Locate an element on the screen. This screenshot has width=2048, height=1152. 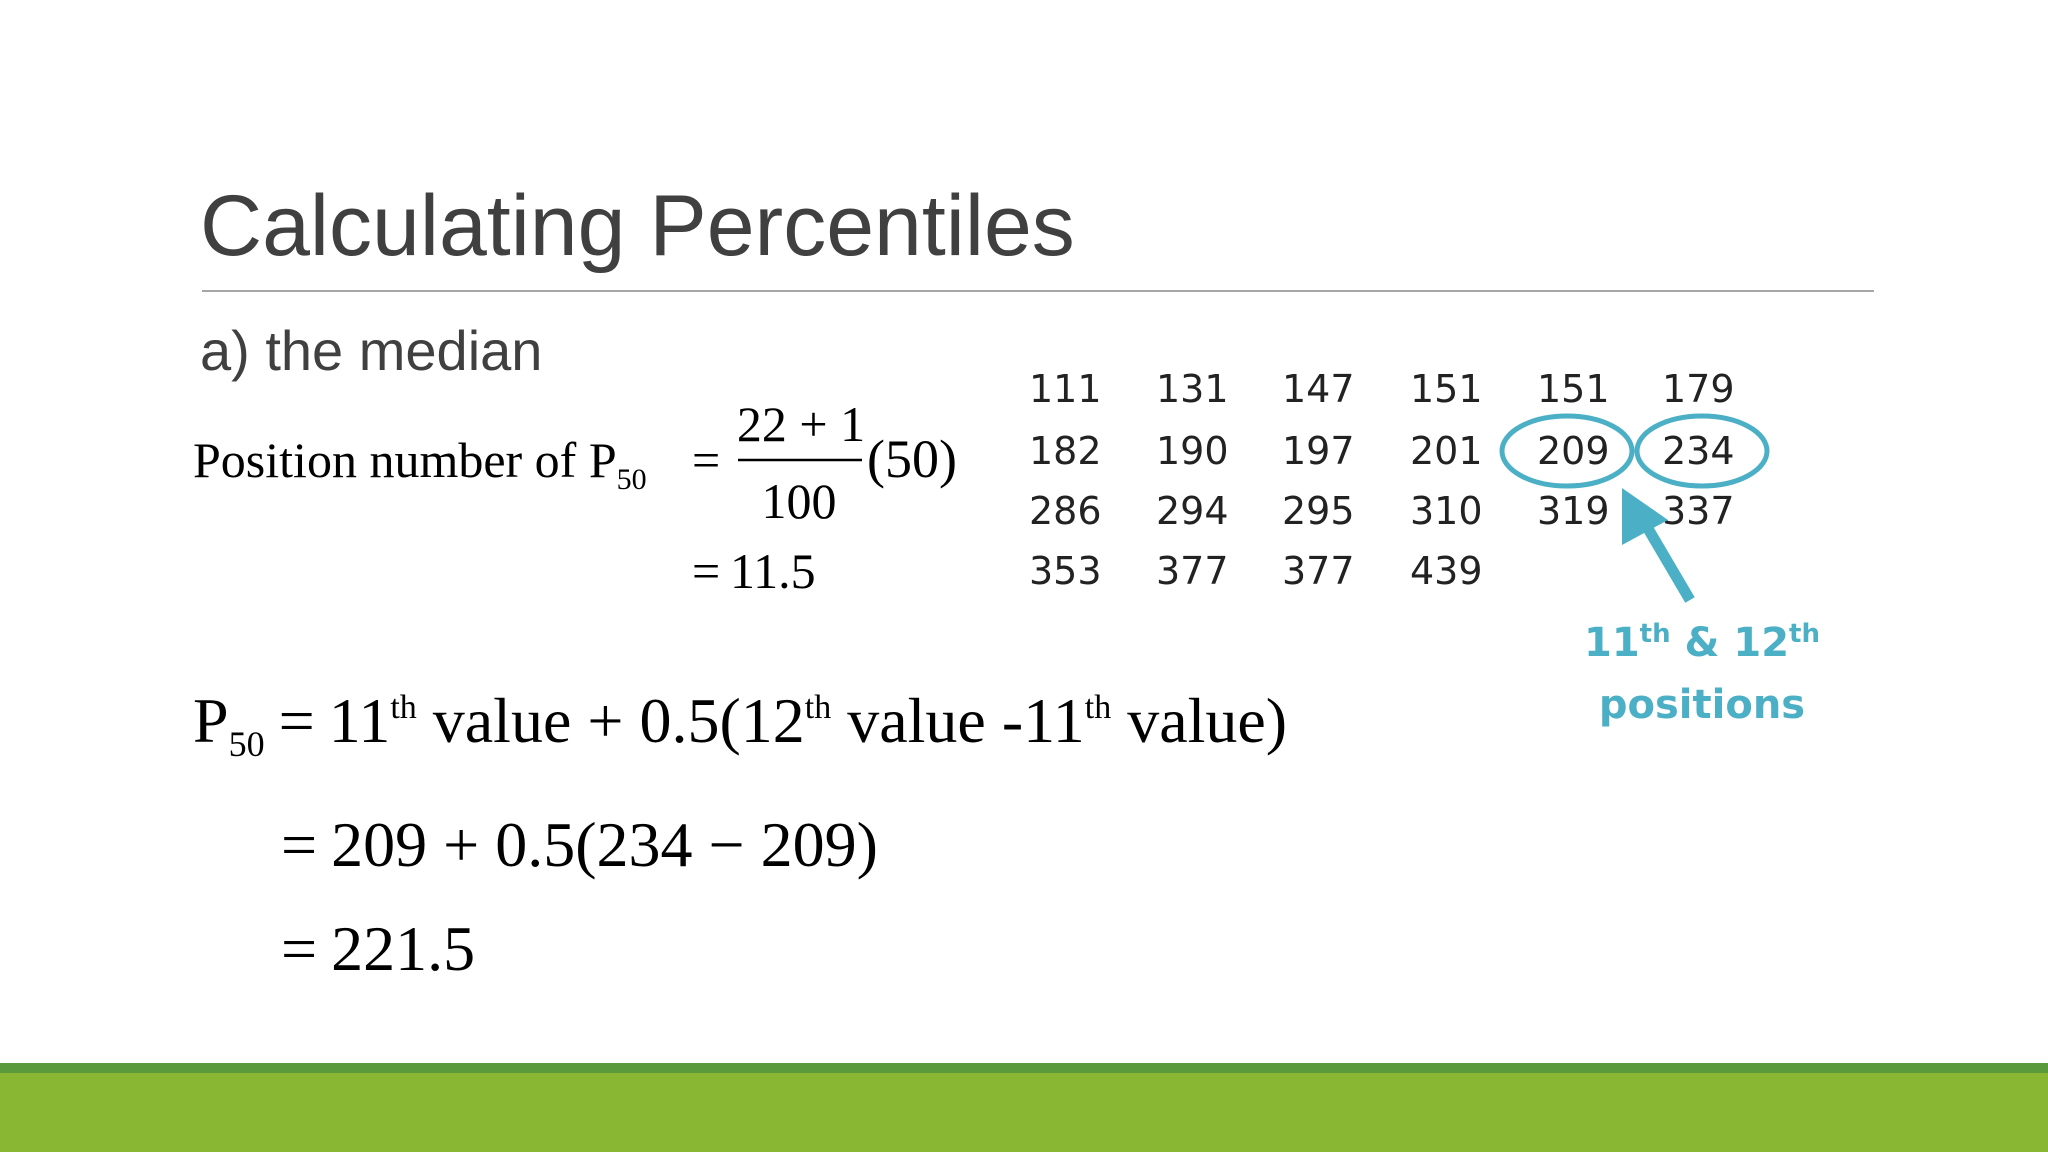
table-cell: 209 is located at coordinates (1573, 451).